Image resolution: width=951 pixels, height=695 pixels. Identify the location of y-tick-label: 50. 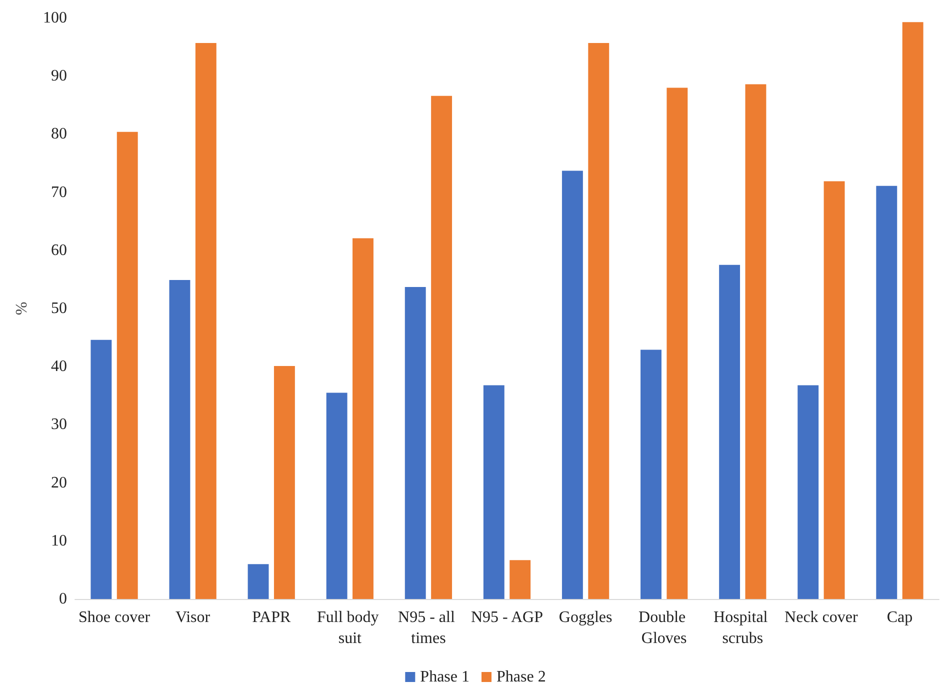
(59, 308).